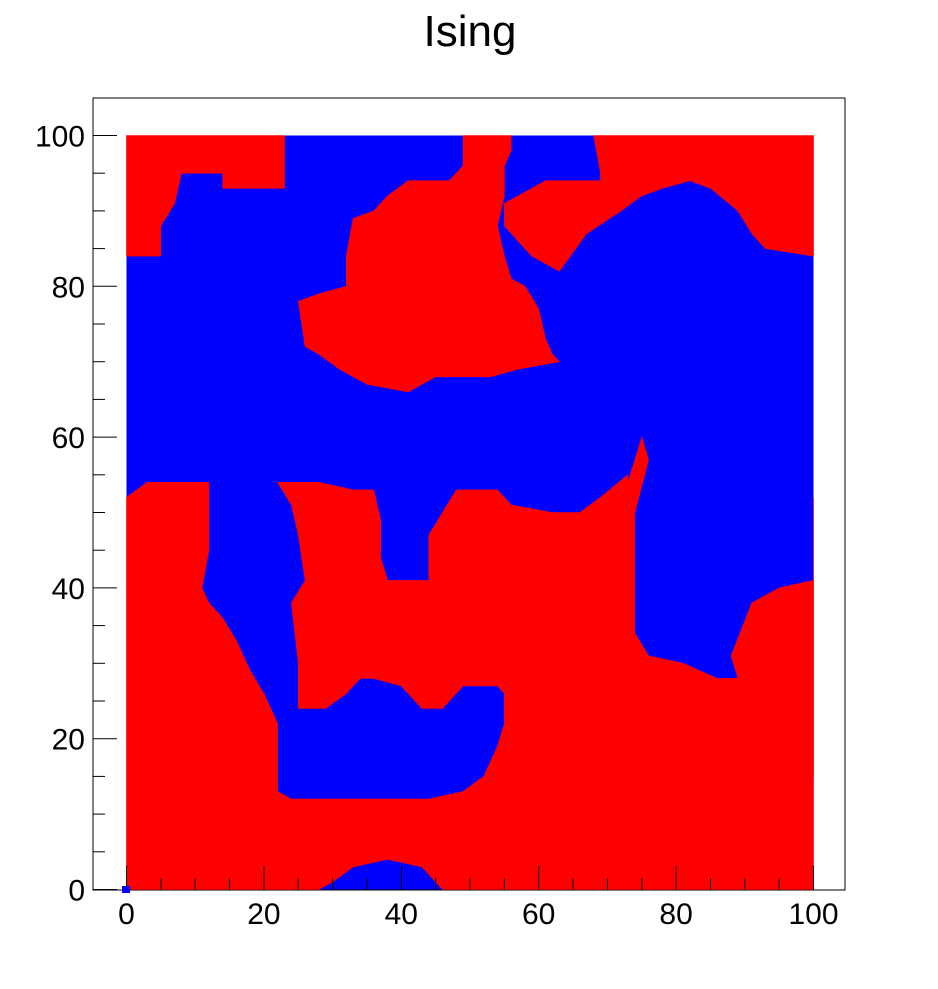 The height and width of the screenshot is (989, 938). What do you see at coordinates (675, 914) in the screenshot?
I see `x-tick-label: 80` at bounding box center [675, 914].